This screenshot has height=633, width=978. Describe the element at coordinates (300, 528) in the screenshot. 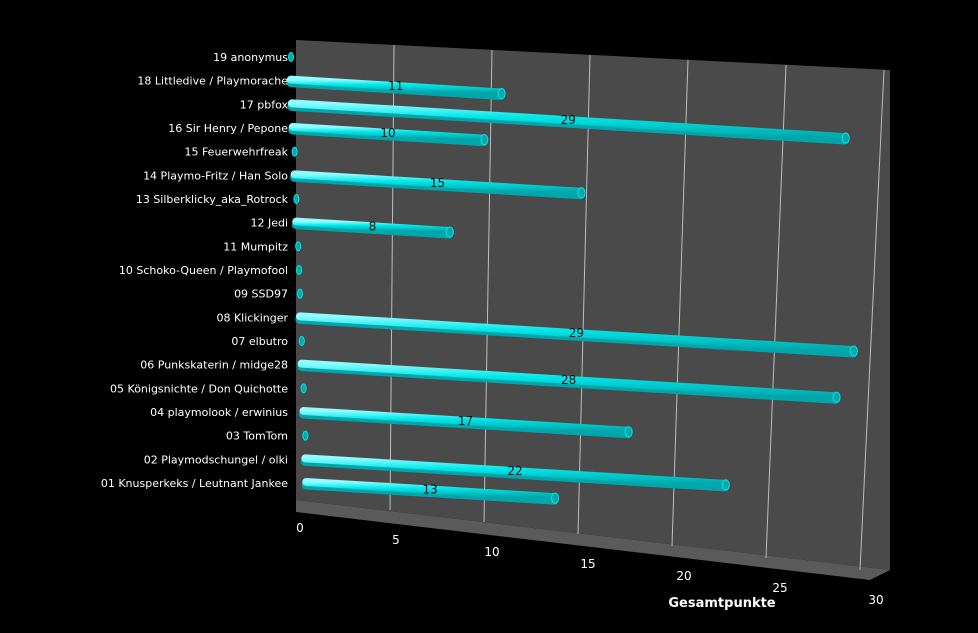

I see `x-tick-label: 0` at that location.